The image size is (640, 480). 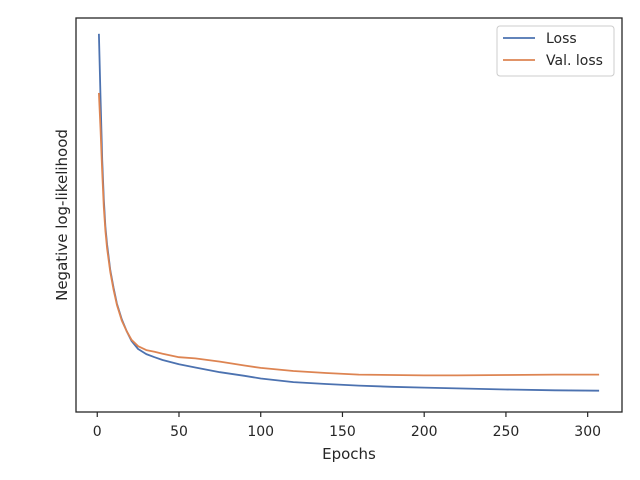 I want to click on x-tick-label: 100, so click(x=260, y=432).